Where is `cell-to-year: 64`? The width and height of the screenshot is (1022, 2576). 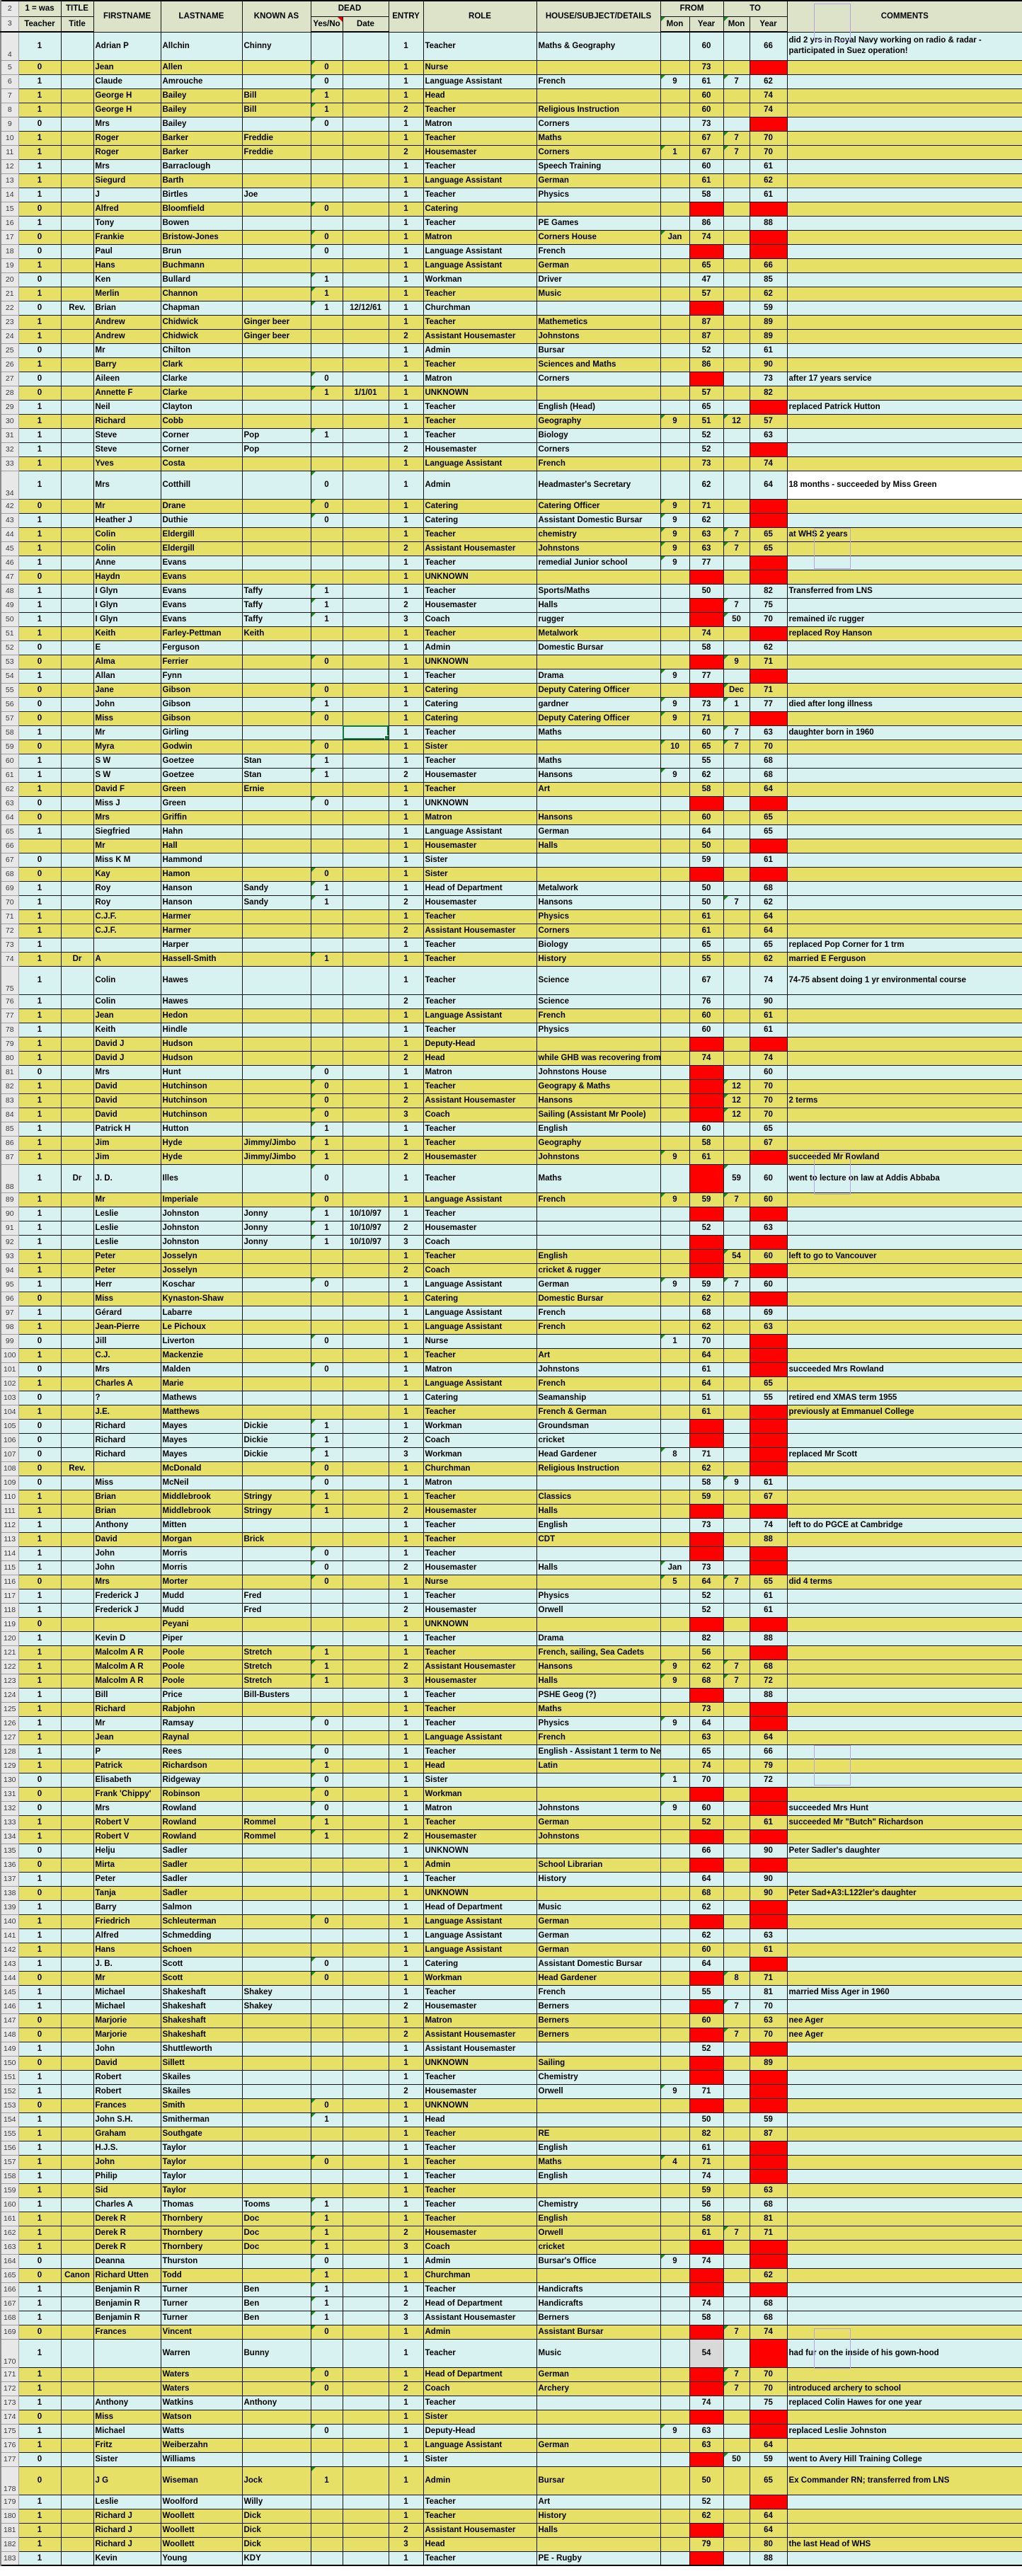 cell-to-year: 64 is located at coordinates (768, 2516).